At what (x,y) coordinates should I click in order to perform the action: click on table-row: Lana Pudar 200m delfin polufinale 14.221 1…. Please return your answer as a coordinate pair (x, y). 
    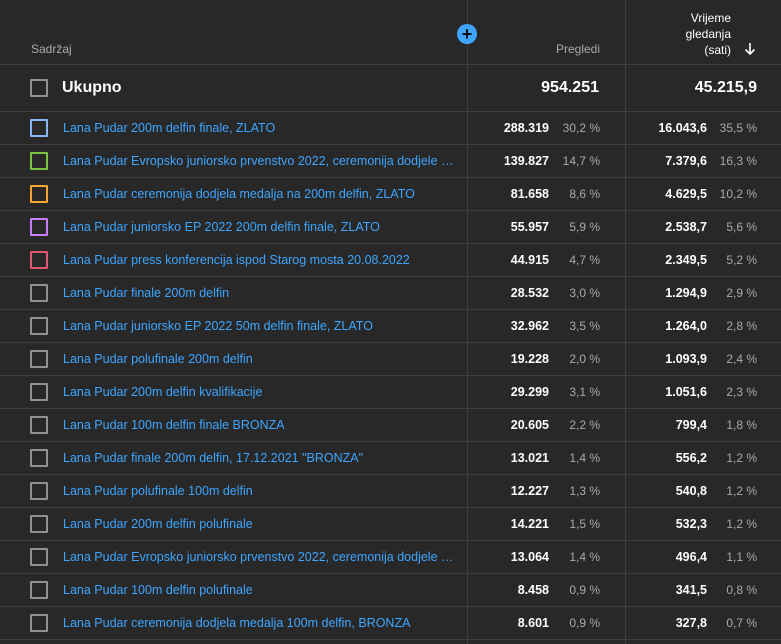
    Looking at the image, I should click on (390, 524).